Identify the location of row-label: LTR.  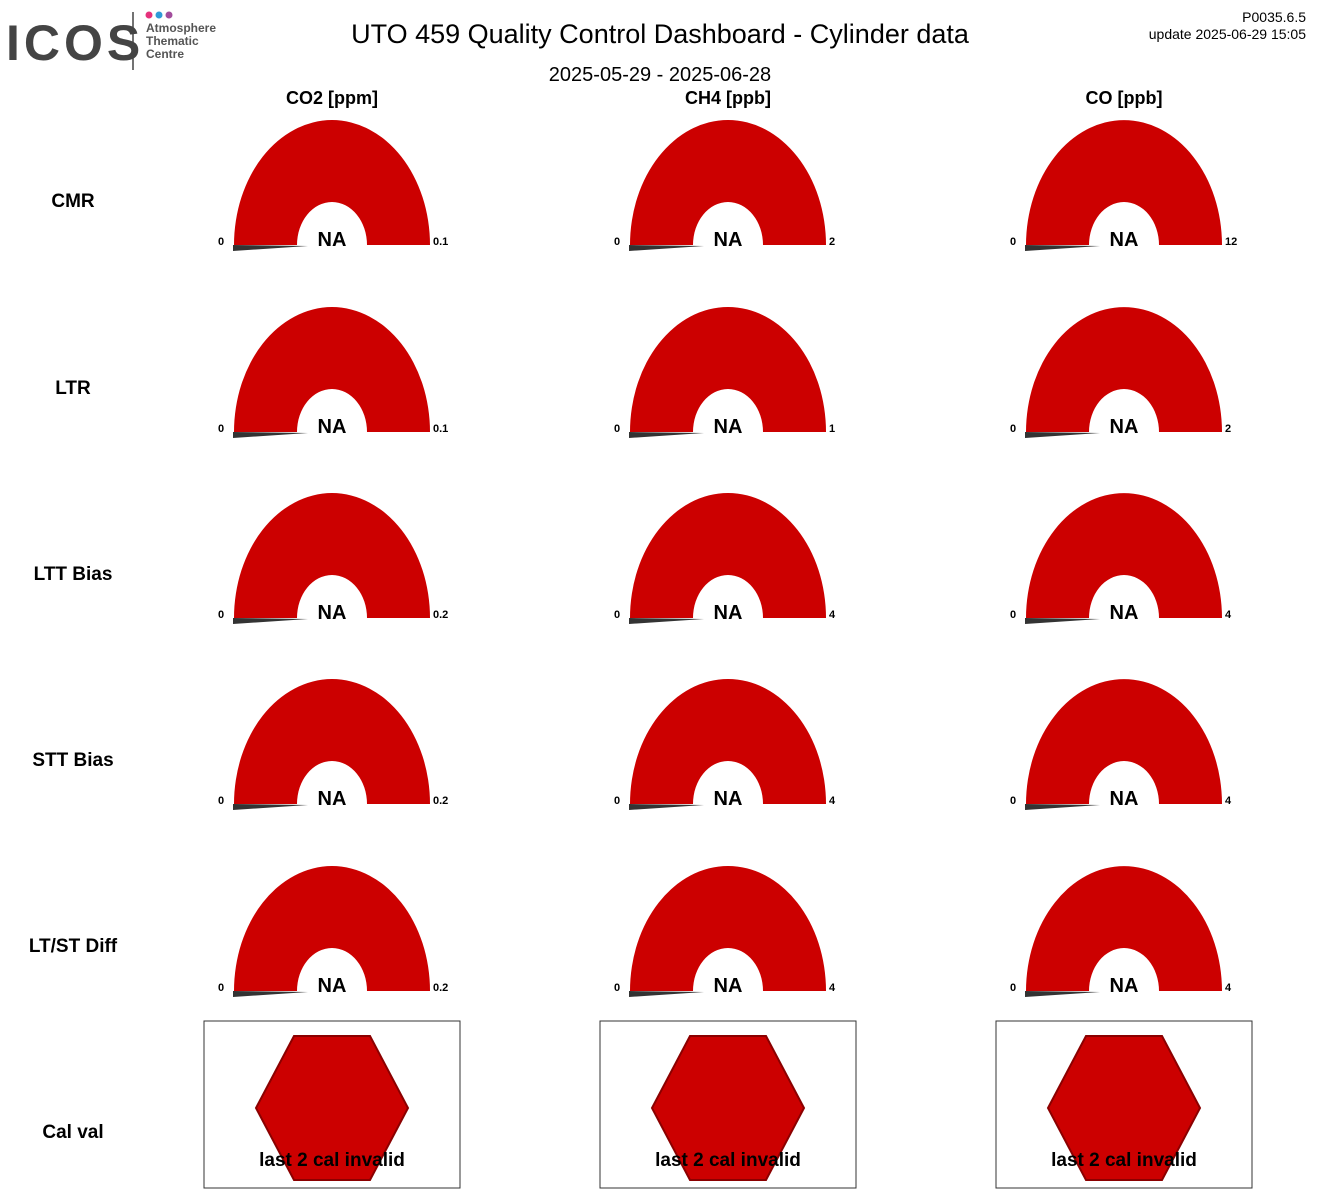
(73, 388).